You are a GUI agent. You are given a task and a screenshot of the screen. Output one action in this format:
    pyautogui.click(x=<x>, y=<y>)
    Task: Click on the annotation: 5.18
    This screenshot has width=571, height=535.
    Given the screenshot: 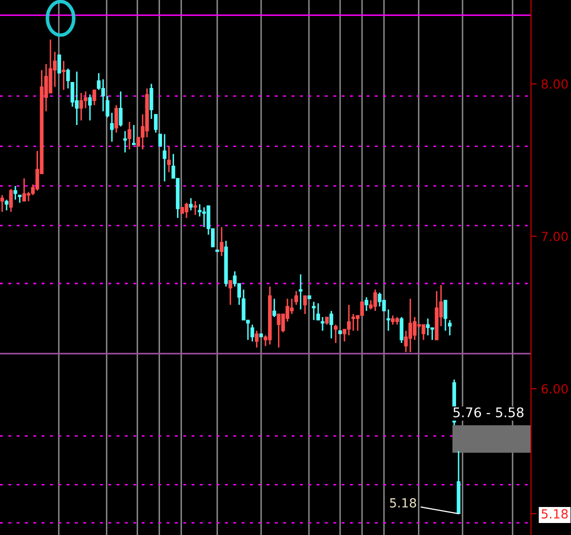 What is the action you would take?
    pyautogui.click(x=403, y=503)
    